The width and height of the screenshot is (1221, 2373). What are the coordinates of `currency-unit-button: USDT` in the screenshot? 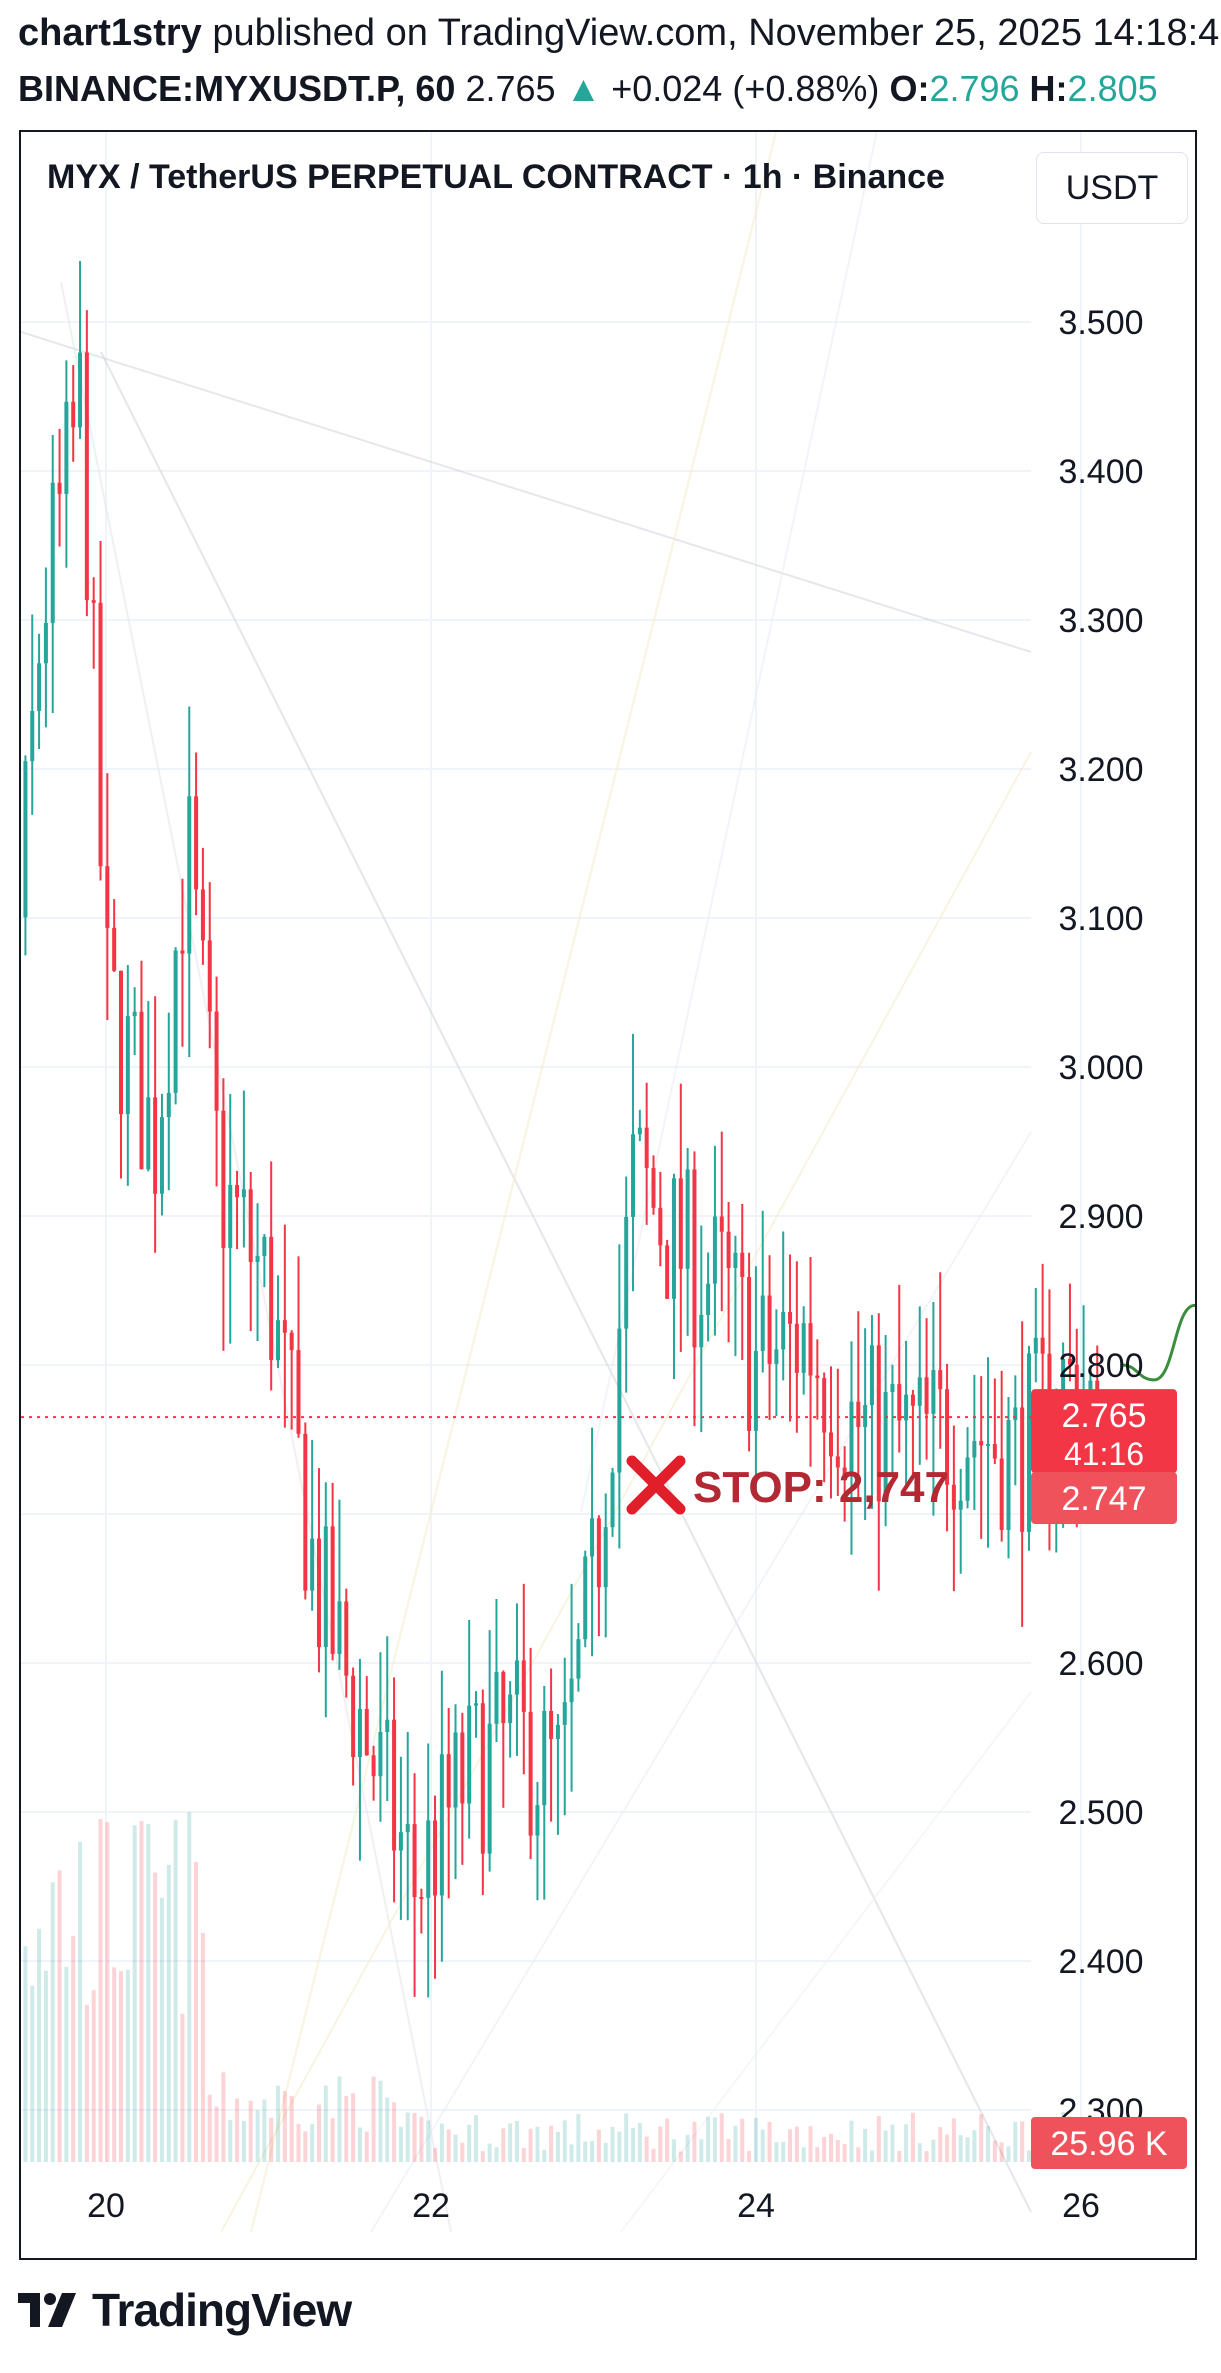 It's located at (1112, 188).